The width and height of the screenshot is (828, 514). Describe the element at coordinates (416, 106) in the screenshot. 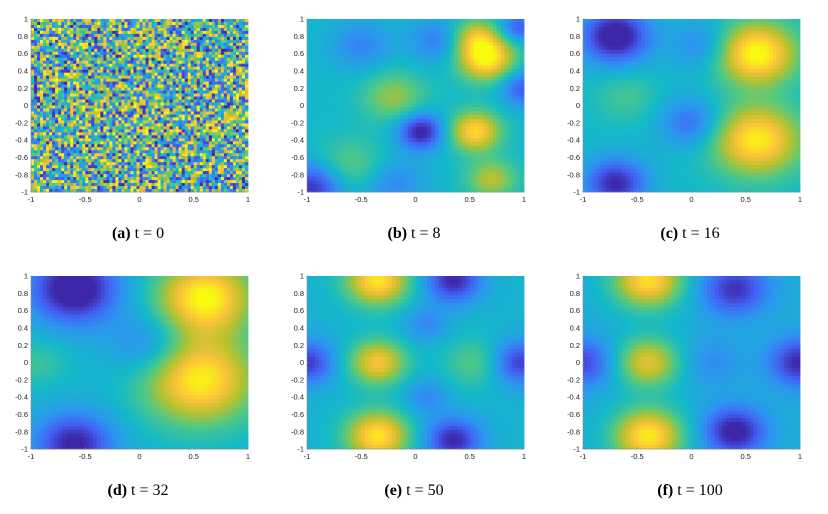

I see `heatmap-cells` at that location.